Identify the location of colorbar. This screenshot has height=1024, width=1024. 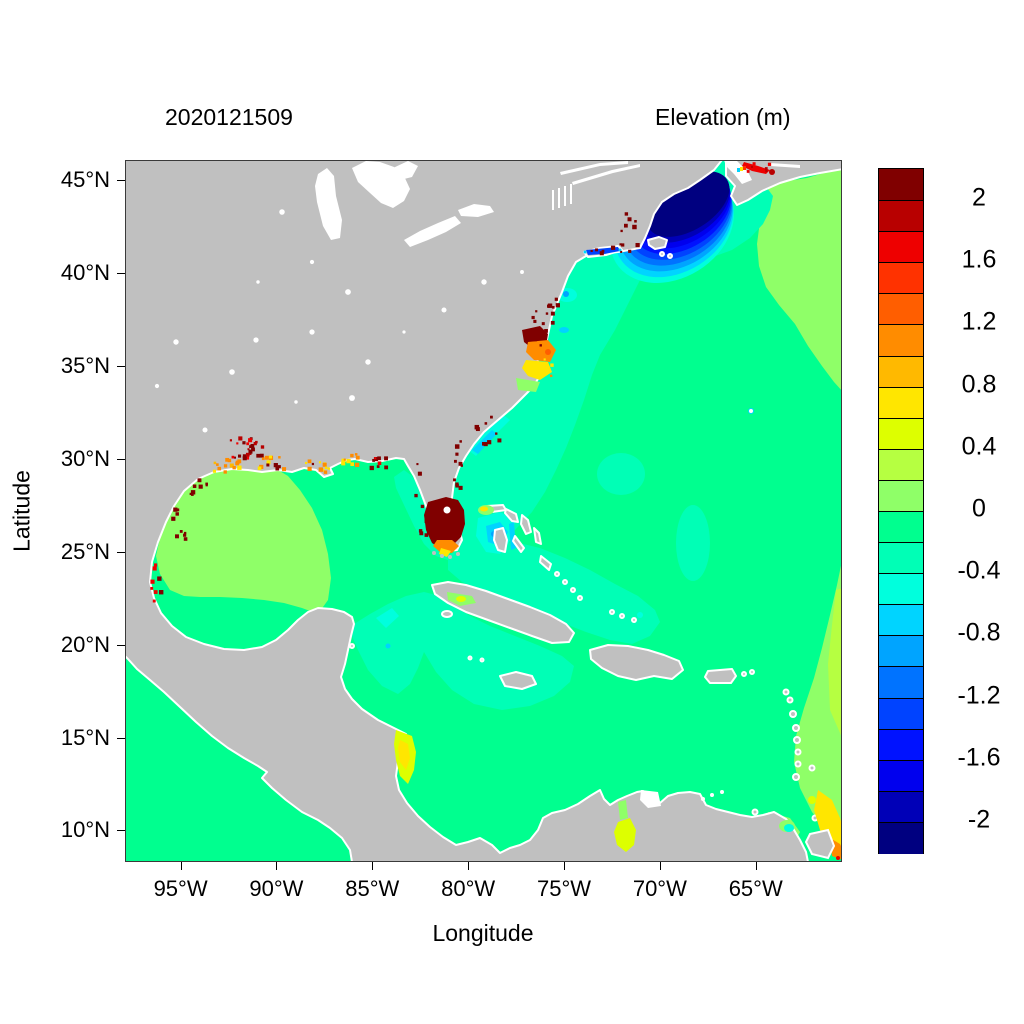
(901, 511).